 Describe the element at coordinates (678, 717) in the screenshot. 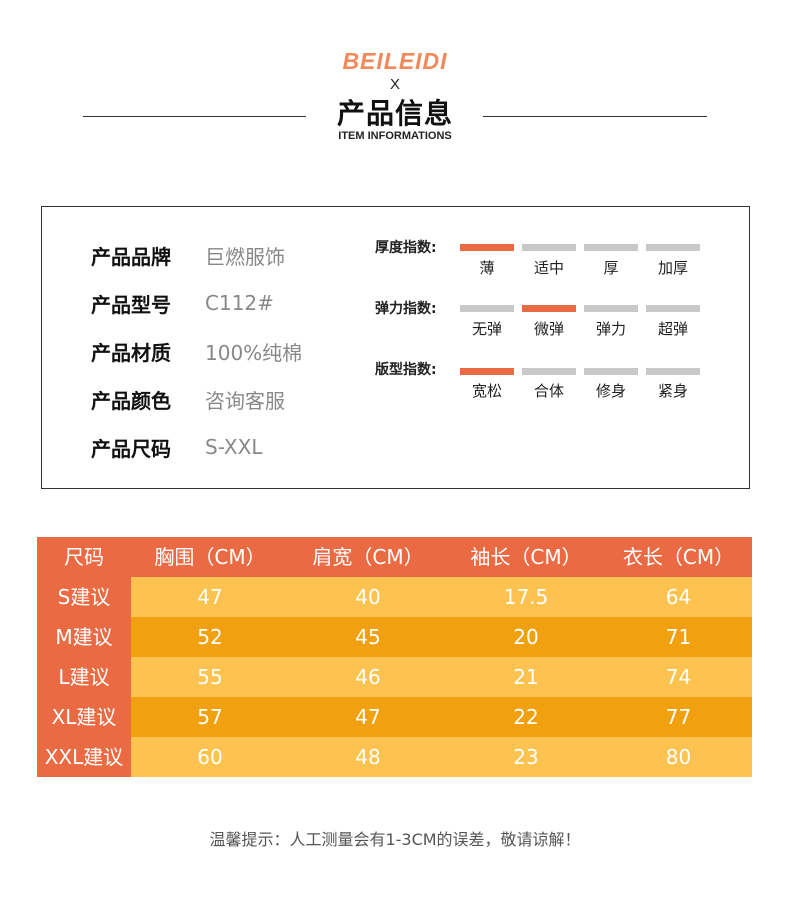

I see `table-cell: 77` at that location.